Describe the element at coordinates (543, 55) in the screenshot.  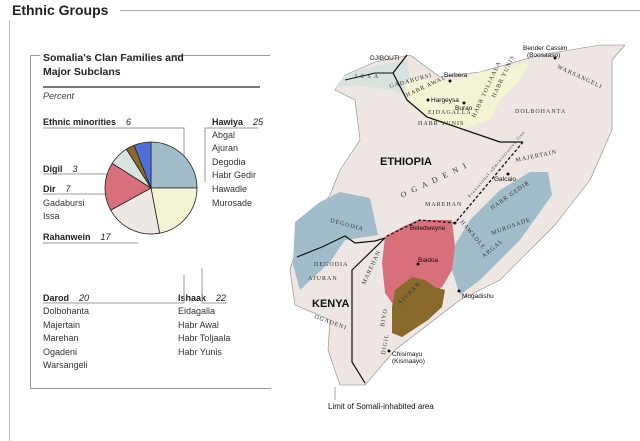
I see `city-boosaaso: (Boosaaso)` at that location.